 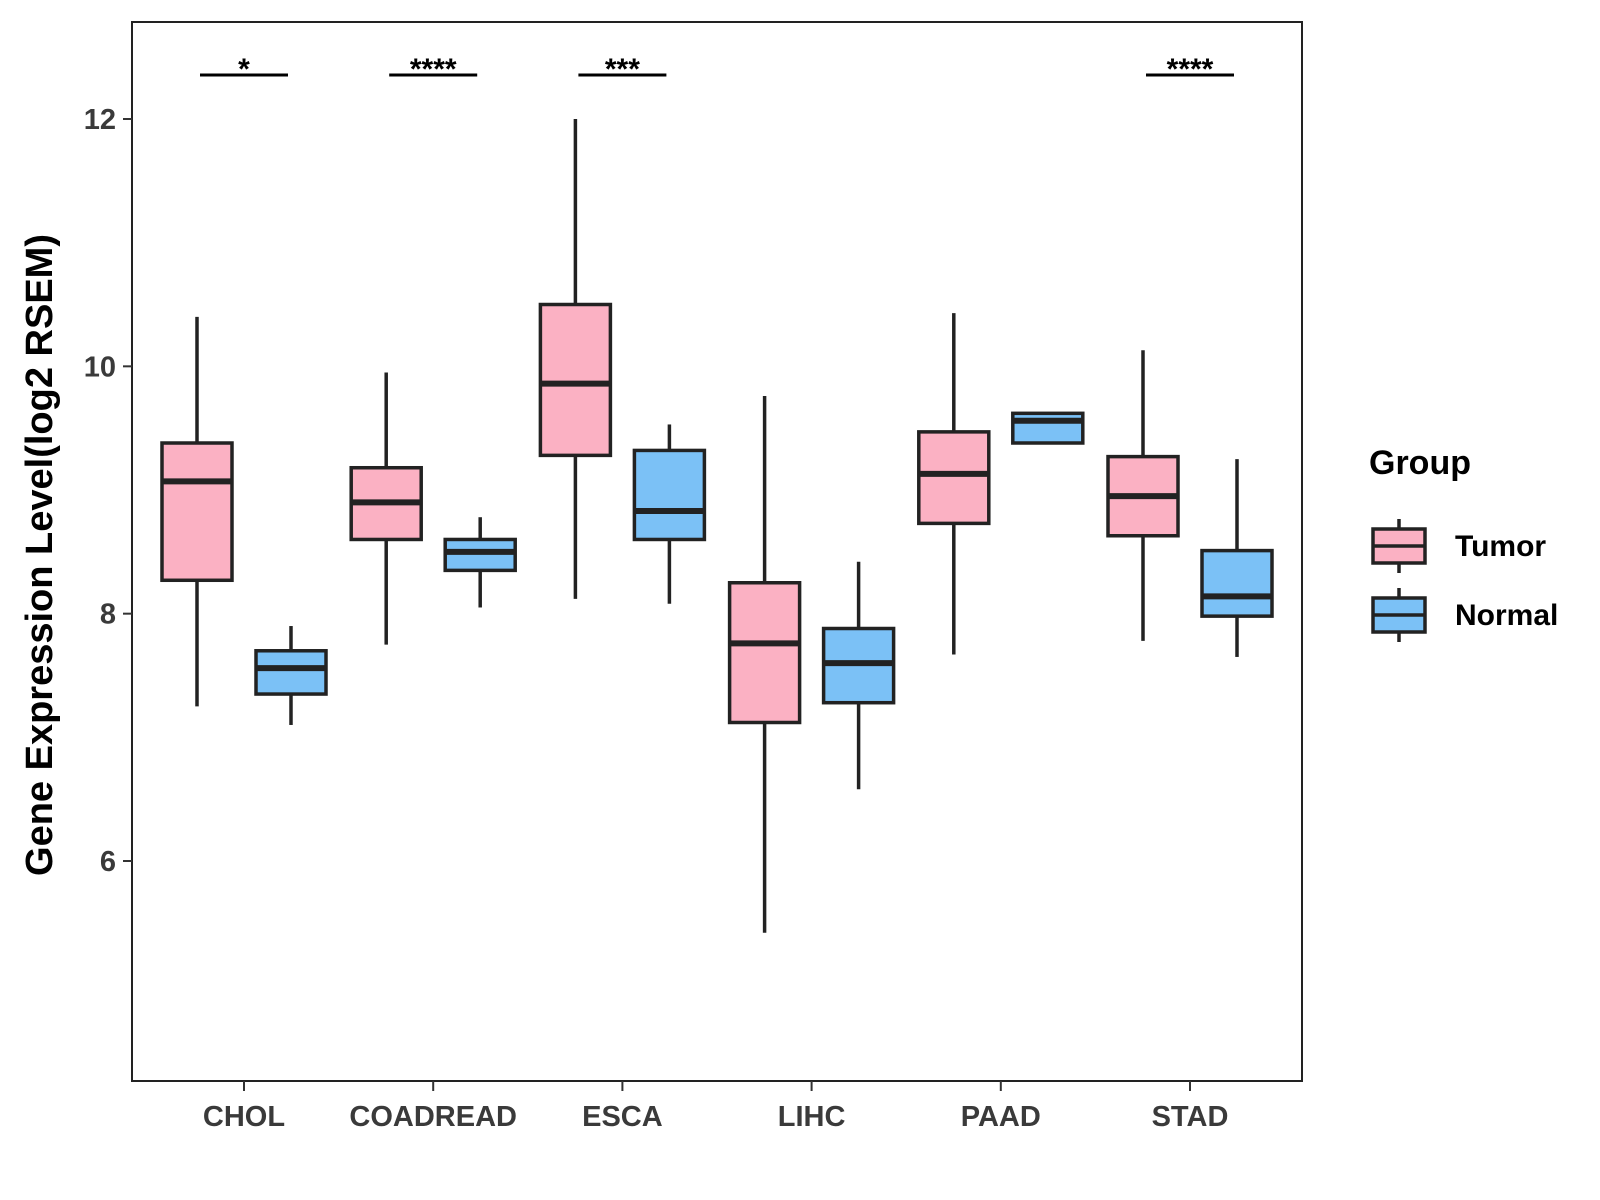 I want to click on legend-label-tumor: Tumor, so click(x=1500, y=546).